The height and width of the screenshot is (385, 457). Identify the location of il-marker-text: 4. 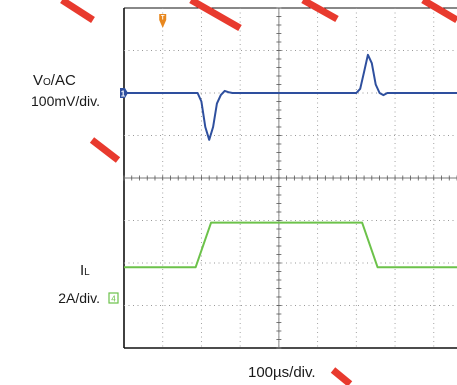
(113, 299).